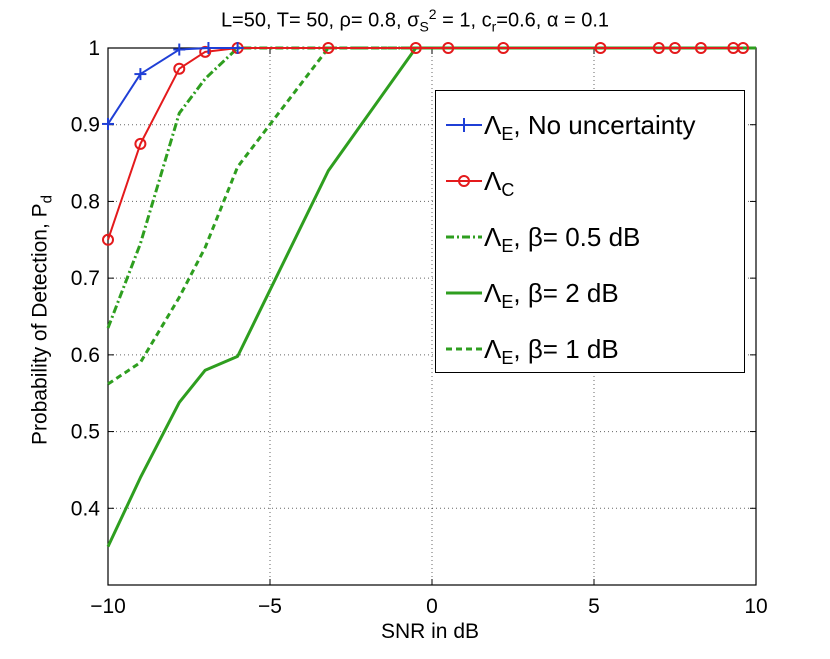  I want to click on legend-label-lambda-c: ΛC, so click(499, 183).